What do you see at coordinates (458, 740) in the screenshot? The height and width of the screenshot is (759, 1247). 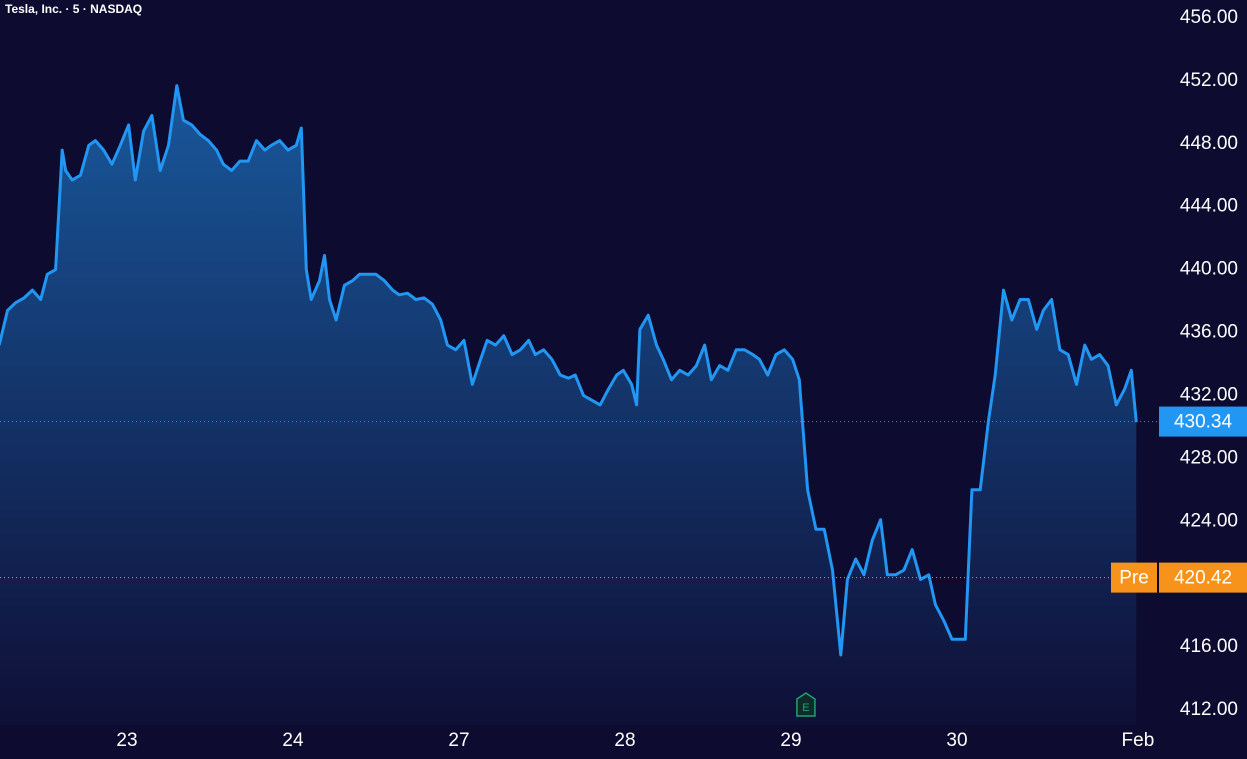 I see `x-tick-label: 27` at bounding box center [458, 740].